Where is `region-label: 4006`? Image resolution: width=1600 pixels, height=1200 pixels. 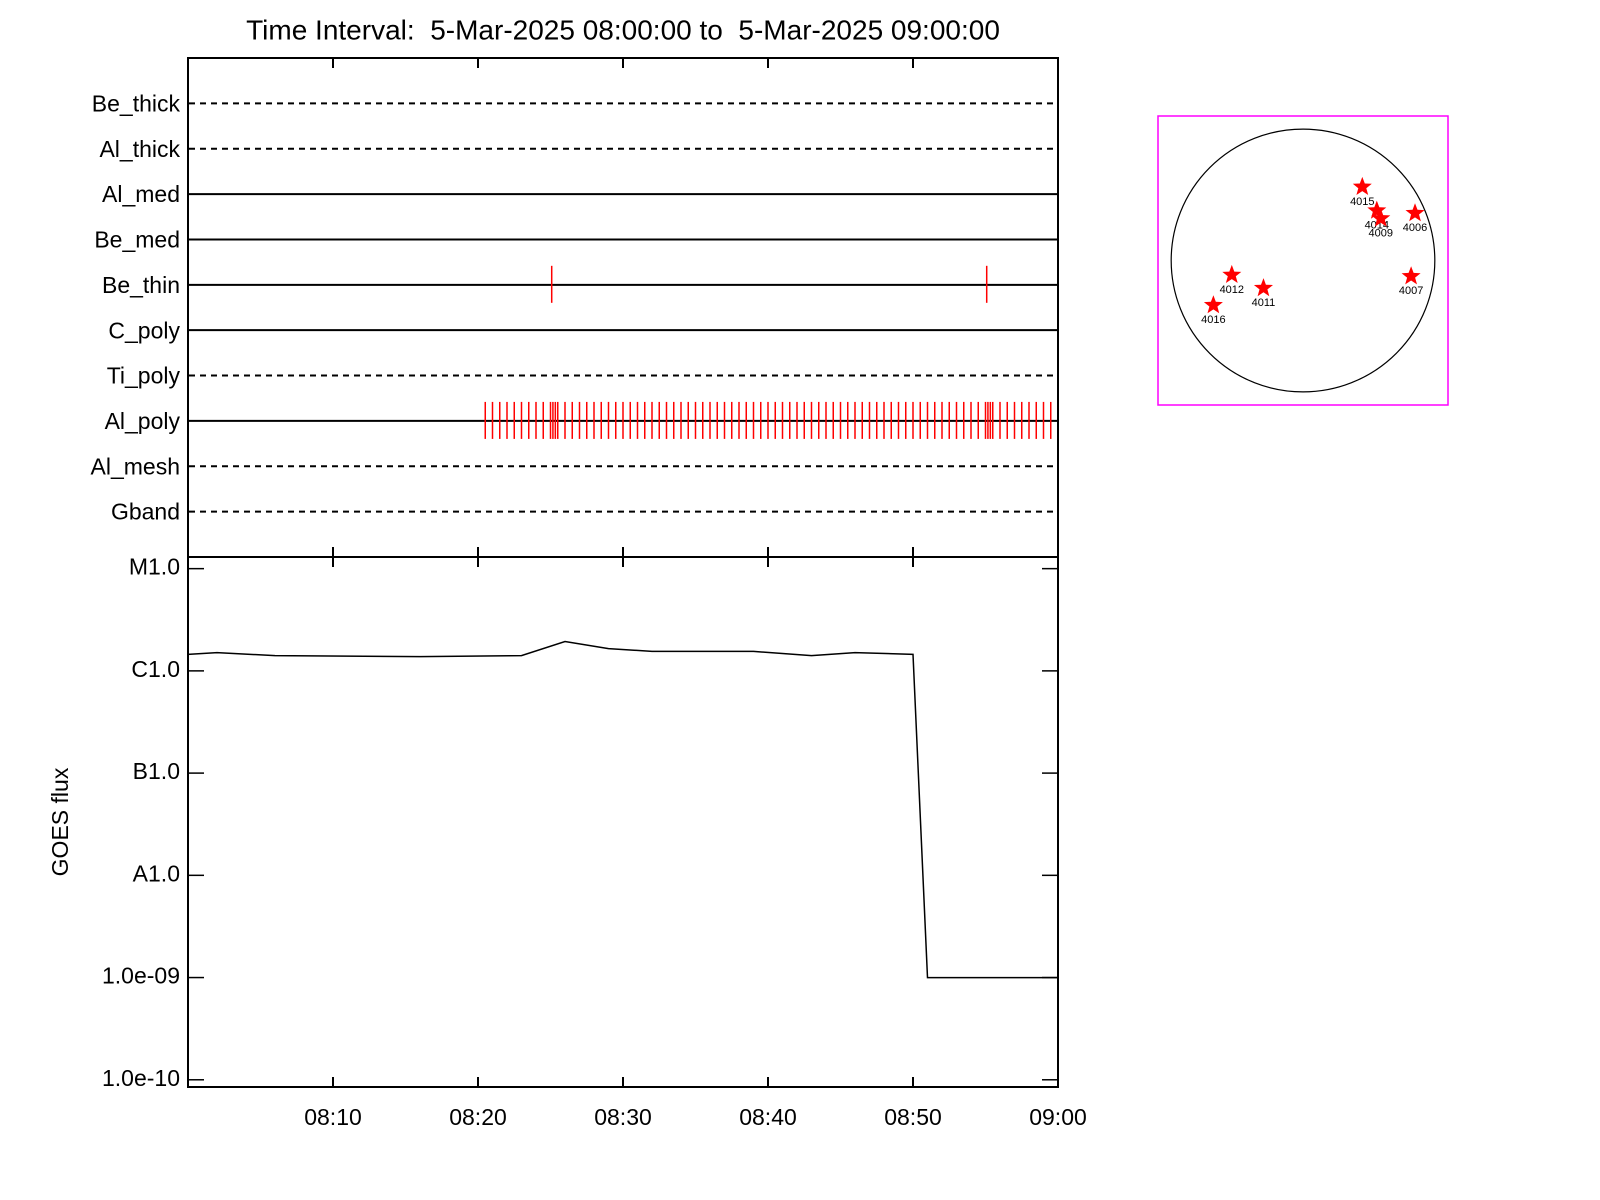 region-label: 4006 is located at coordinates (1415, 228).